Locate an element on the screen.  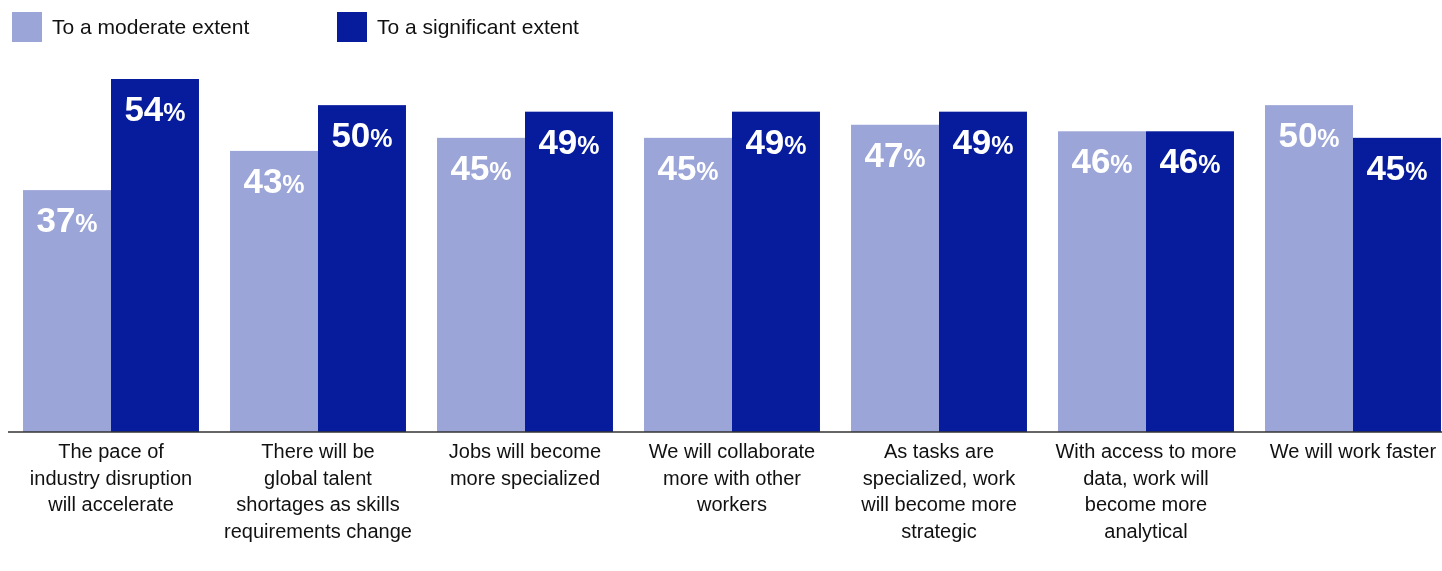
x-tick-label: There will be global talent shortages as skills requirements change is located at coordinates (318, 491).